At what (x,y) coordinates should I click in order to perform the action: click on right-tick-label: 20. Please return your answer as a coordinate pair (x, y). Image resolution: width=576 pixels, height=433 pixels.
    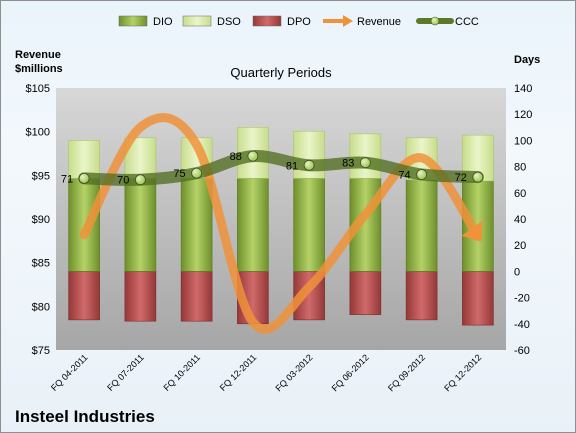
    Looking at the image, I should click on (520, 246).